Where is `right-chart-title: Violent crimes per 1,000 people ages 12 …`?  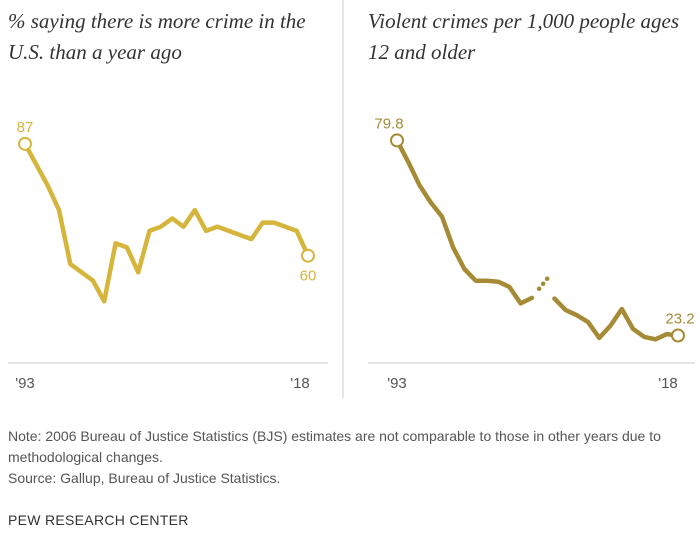
right-chart-title: Violent crimes per 1,000 people ages 12 … is located at coordinates (524, 36).